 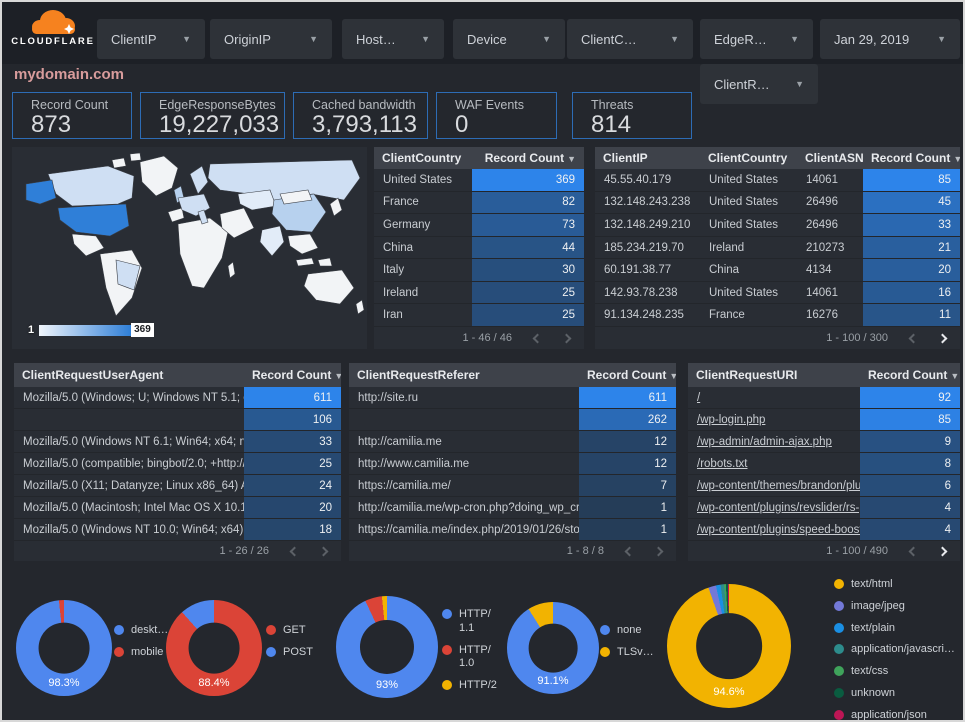 What do you see at coordinates (625, 158) in the screenshot?
I see `column-header-clientip: ClientIP` at bounding box center [625, 158].